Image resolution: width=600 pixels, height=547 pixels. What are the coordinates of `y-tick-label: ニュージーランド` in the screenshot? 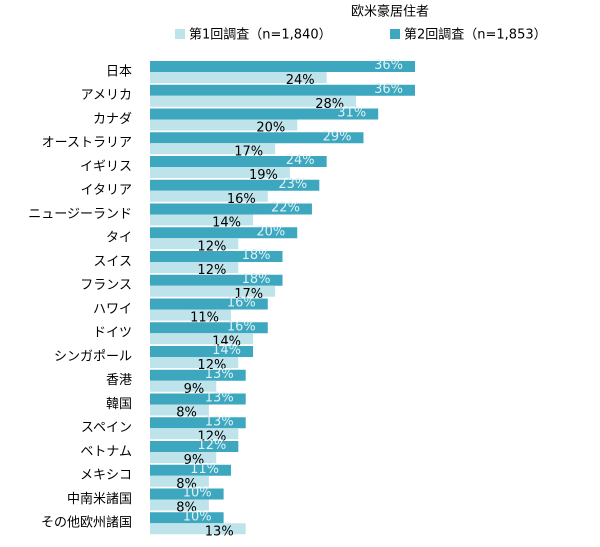 It's located at (80, 214).